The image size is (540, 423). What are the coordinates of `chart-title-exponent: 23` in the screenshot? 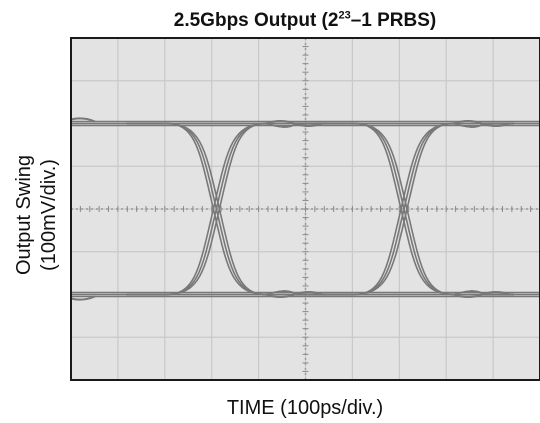 It's located at (344, 15).